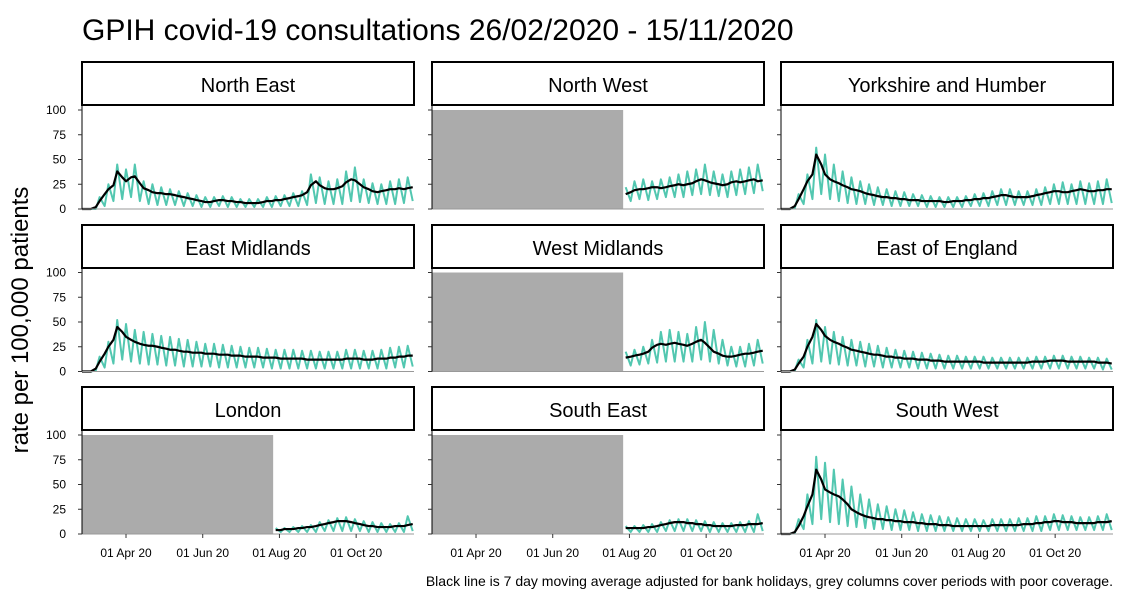 This screenshot has width=1123, height=594. I want to click on strip-title: Yorkshire and Humber, so click(947, 86).